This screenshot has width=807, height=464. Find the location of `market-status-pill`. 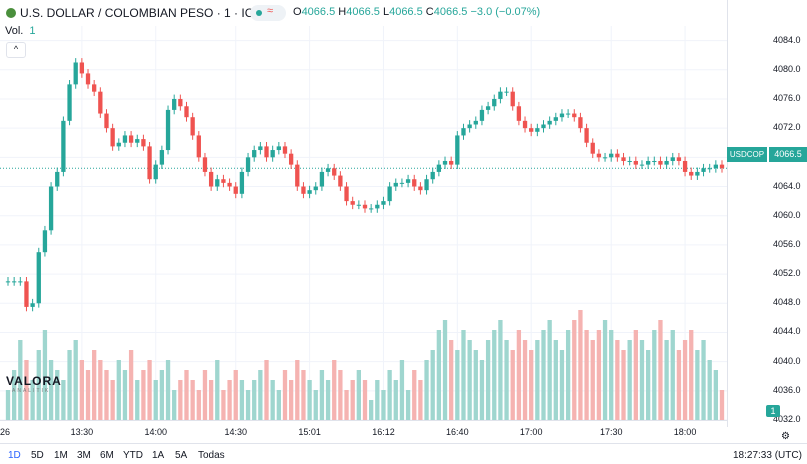

market-status-pill is located at coordinates (268, 13).